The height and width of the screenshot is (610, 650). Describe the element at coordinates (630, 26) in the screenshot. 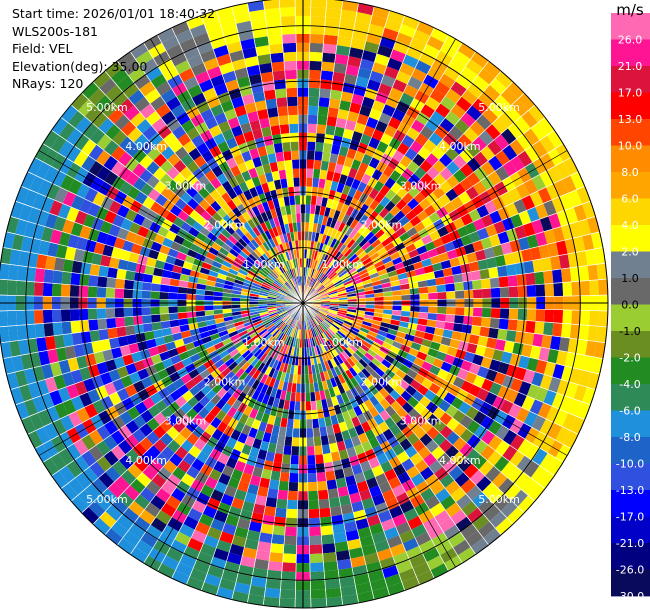

I see `colorbar-band` at that location.